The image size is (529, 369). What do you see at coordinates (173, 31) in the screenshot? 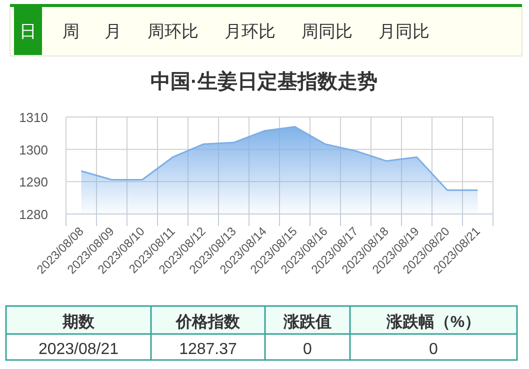
I see `text: 周环比` at bounding box center [173, 31].